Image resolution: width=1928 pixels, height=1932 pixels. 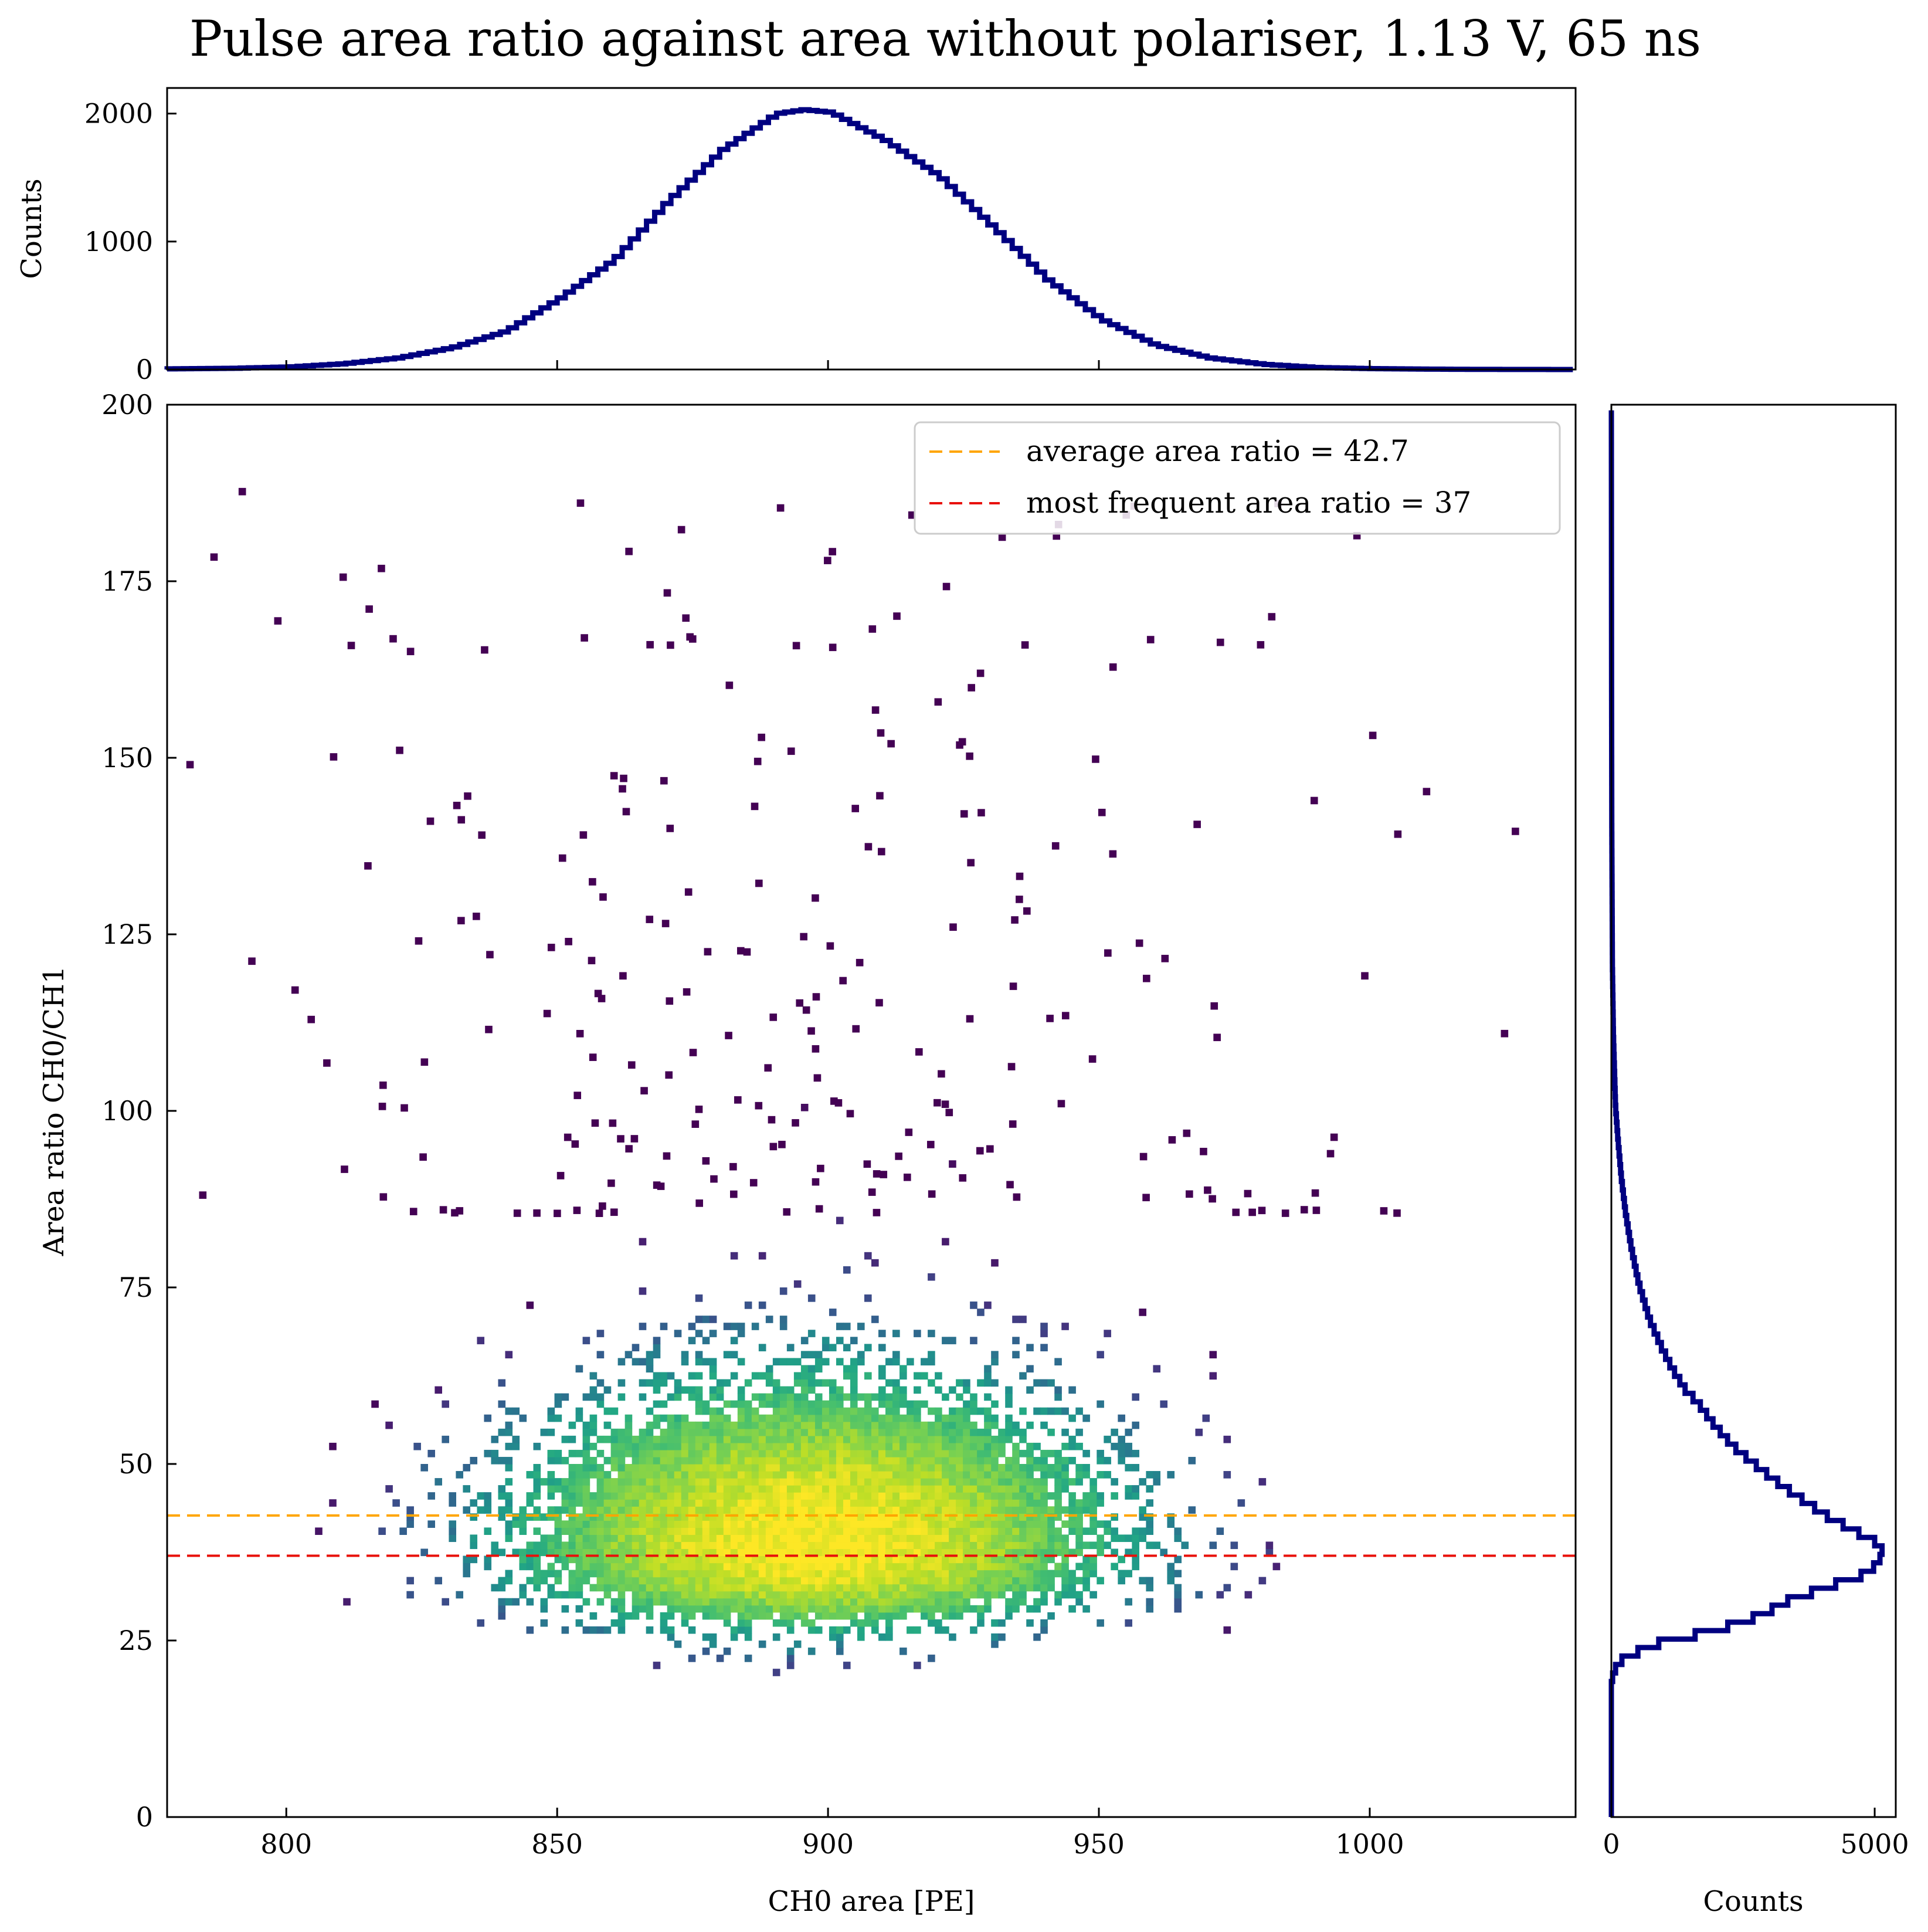 What do you see at coordinates (135, 1641) in the screenshot?
I see `y-tick-label: 25` at bounding box center [135, 1641].